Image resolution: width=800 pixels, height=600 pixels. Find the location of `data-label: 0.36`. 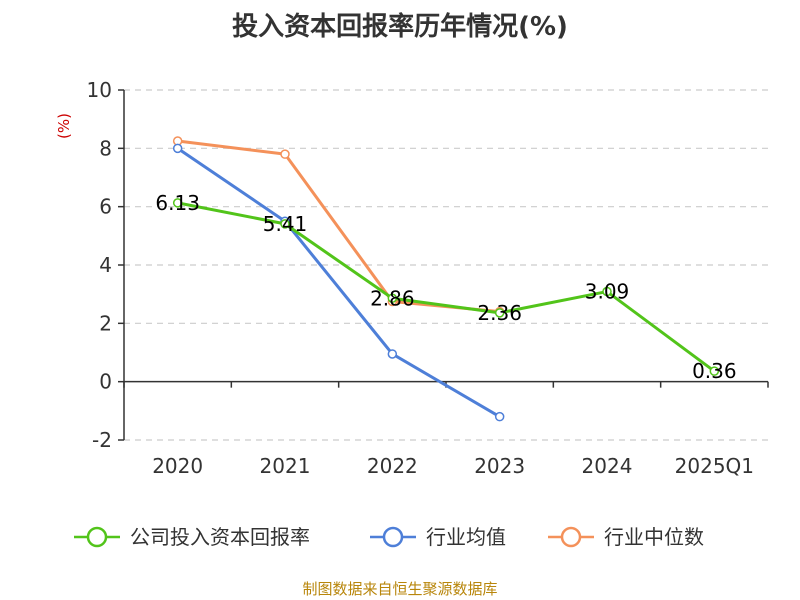

data-label: 0.36 is located at coordinates (714, 371).